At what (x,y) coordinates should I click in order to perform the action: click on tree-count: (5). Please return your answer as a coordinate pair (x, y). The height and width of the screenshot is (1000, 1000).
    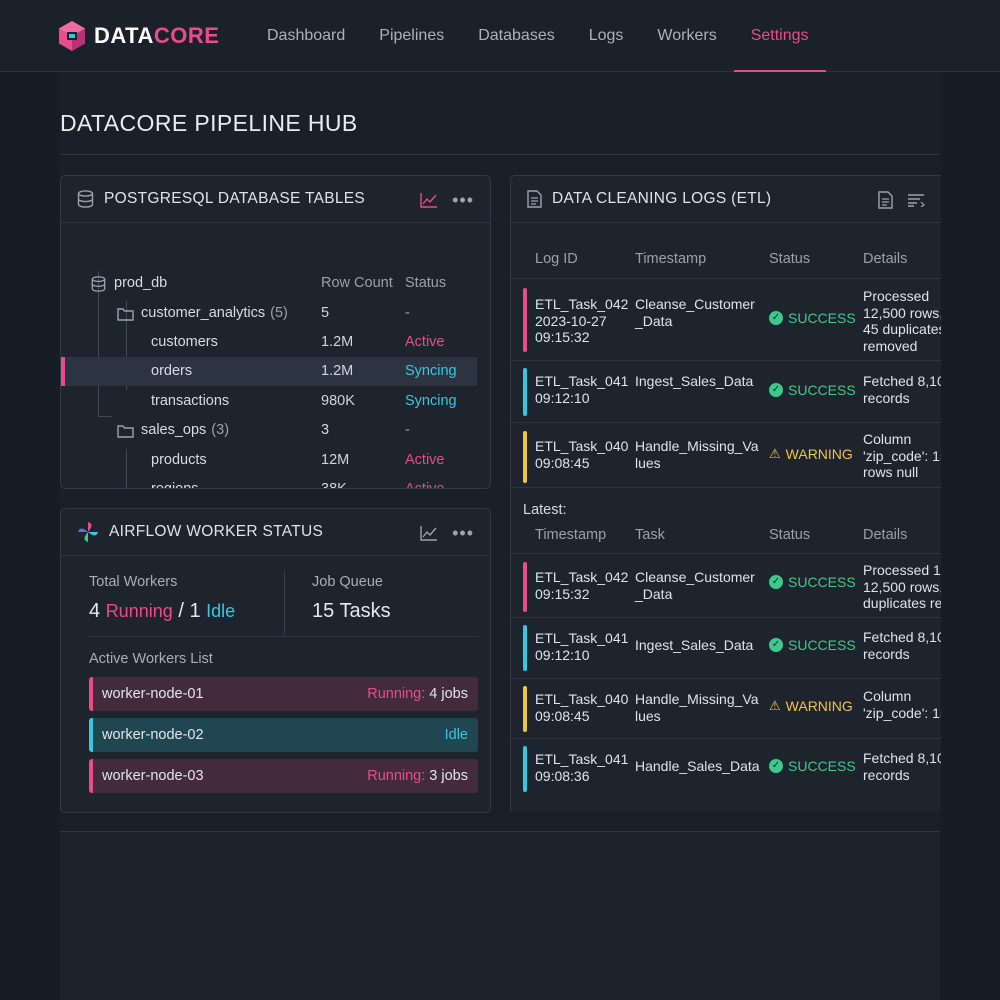
    Looking at the image, I should click on (279, 313).